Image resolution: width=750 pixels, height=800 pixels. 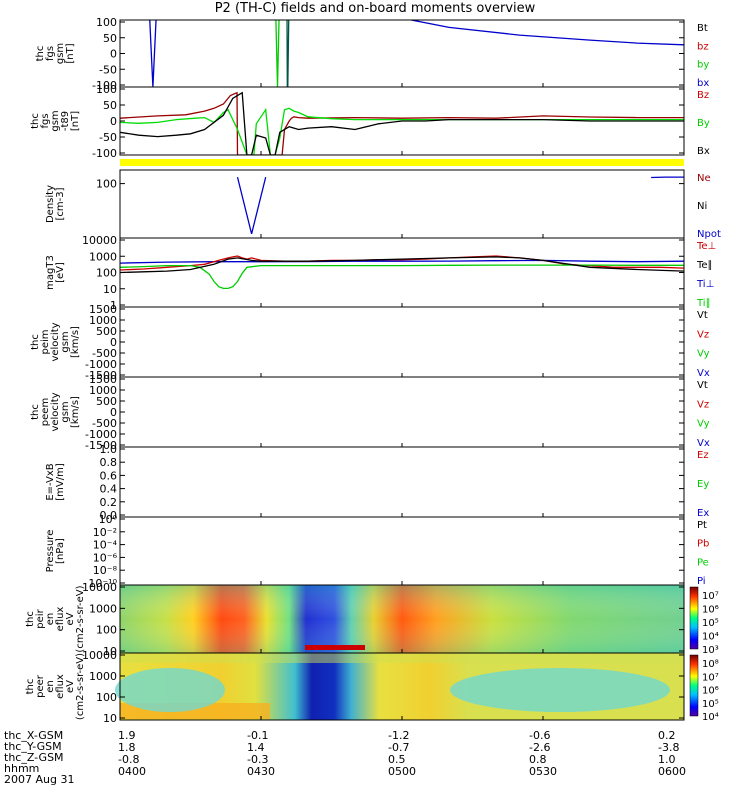 What do you see at coordinates (402, 342) in the screenshot?
I see `vi-frame` at bounding box center [402, 342].